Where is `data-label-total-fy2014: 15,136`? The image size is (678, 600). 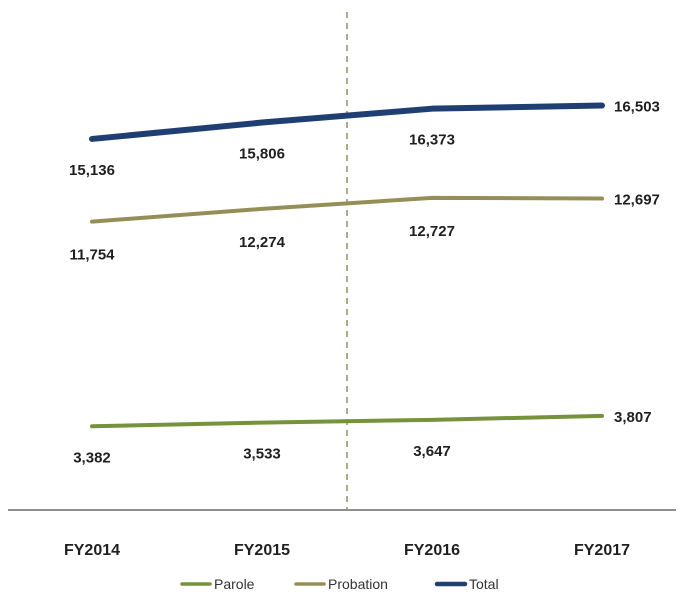 data-label-total-fy2014: 15,136 is located at coordinates (92, 170).